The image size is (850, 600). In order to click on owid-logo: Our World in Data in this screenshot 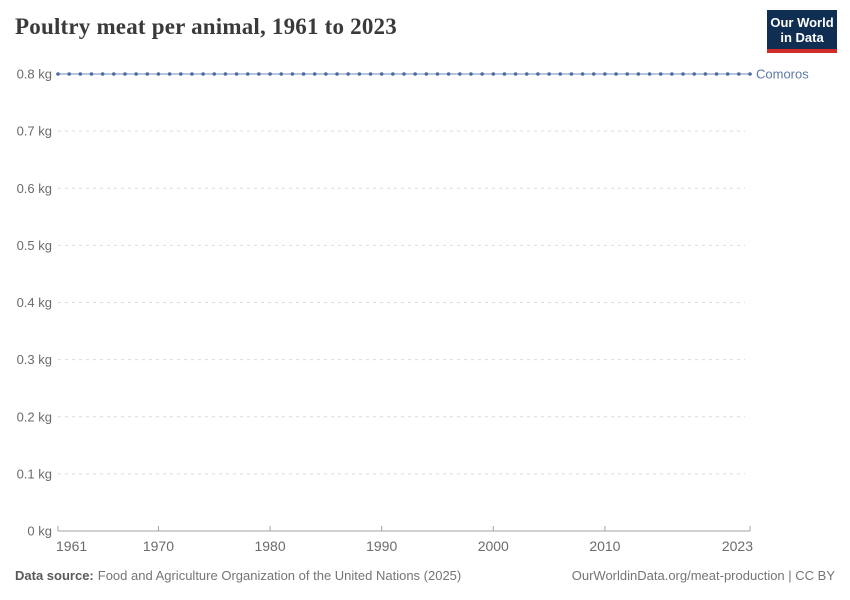, I will do `click(802, 31)`.